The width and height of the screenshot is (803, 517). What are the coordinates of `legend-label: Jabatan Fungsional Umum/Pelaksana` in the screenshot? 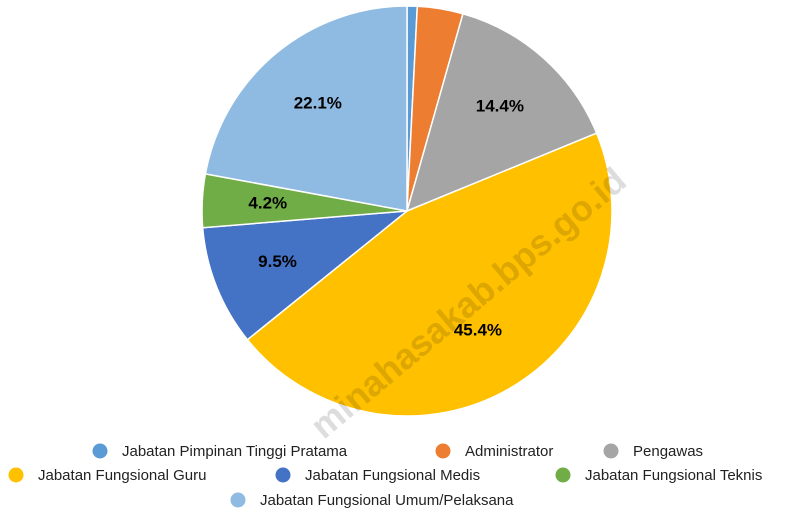 It's located at (387, 500).